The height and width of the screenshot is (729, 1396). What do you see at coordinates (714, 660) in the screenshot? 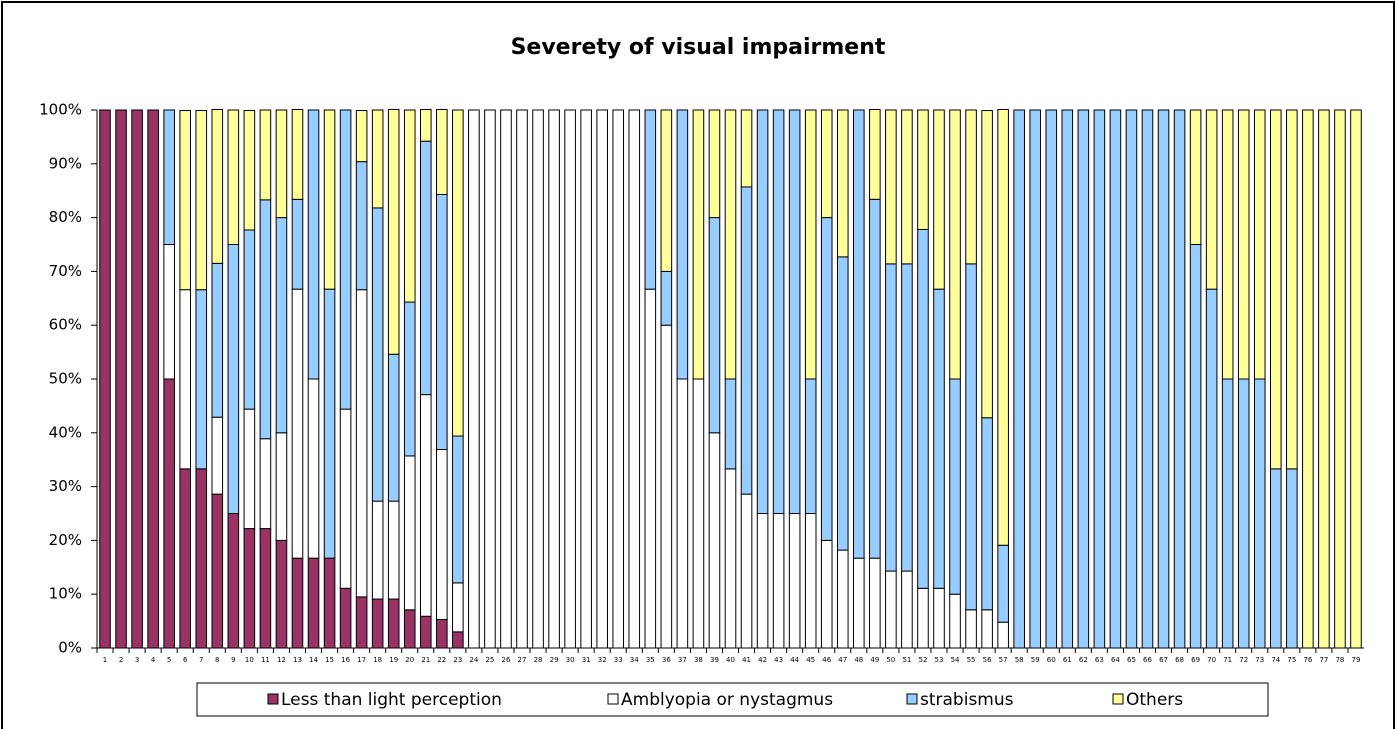
I see `x-tick-label: 39` at bounding box center [714, 660].